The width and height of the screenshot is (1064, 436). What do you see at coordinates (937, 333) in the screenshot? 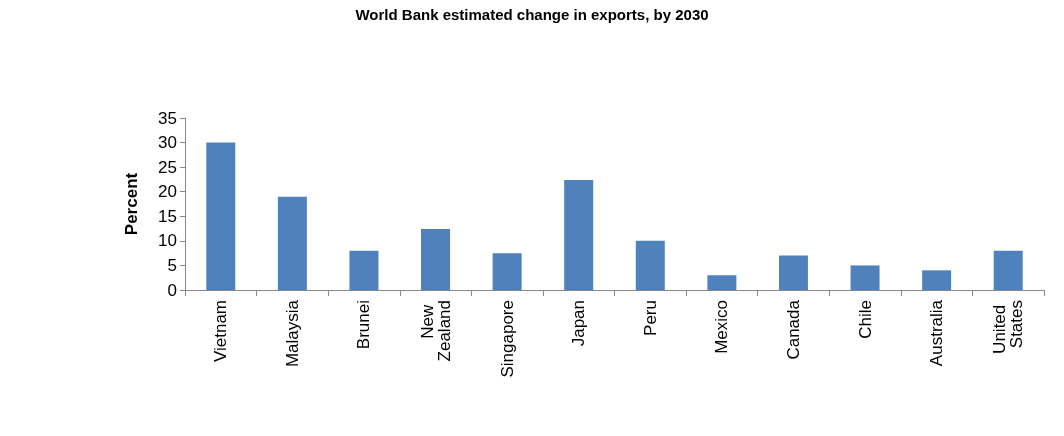
I see `x-tick-label: Australia` at bounding box center [937, 333].